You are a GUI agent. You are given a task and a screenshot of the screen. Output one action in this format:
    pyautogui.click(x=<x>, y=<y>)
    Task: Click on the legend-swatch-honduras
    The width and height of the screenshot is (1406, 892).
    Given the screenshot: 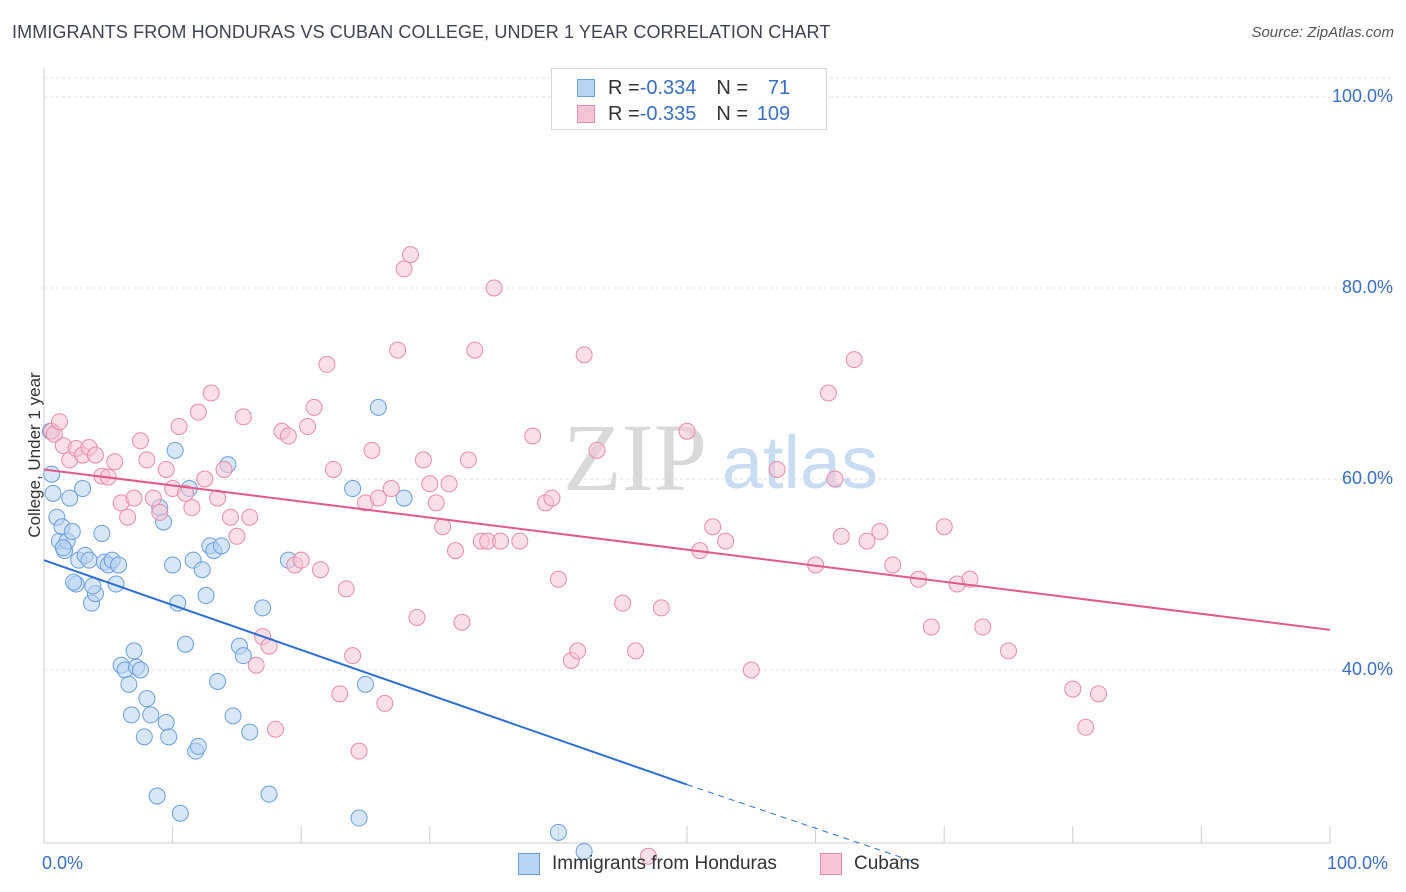 What is the action you would take?
    pyautogui.click(x=586, y=88)
    